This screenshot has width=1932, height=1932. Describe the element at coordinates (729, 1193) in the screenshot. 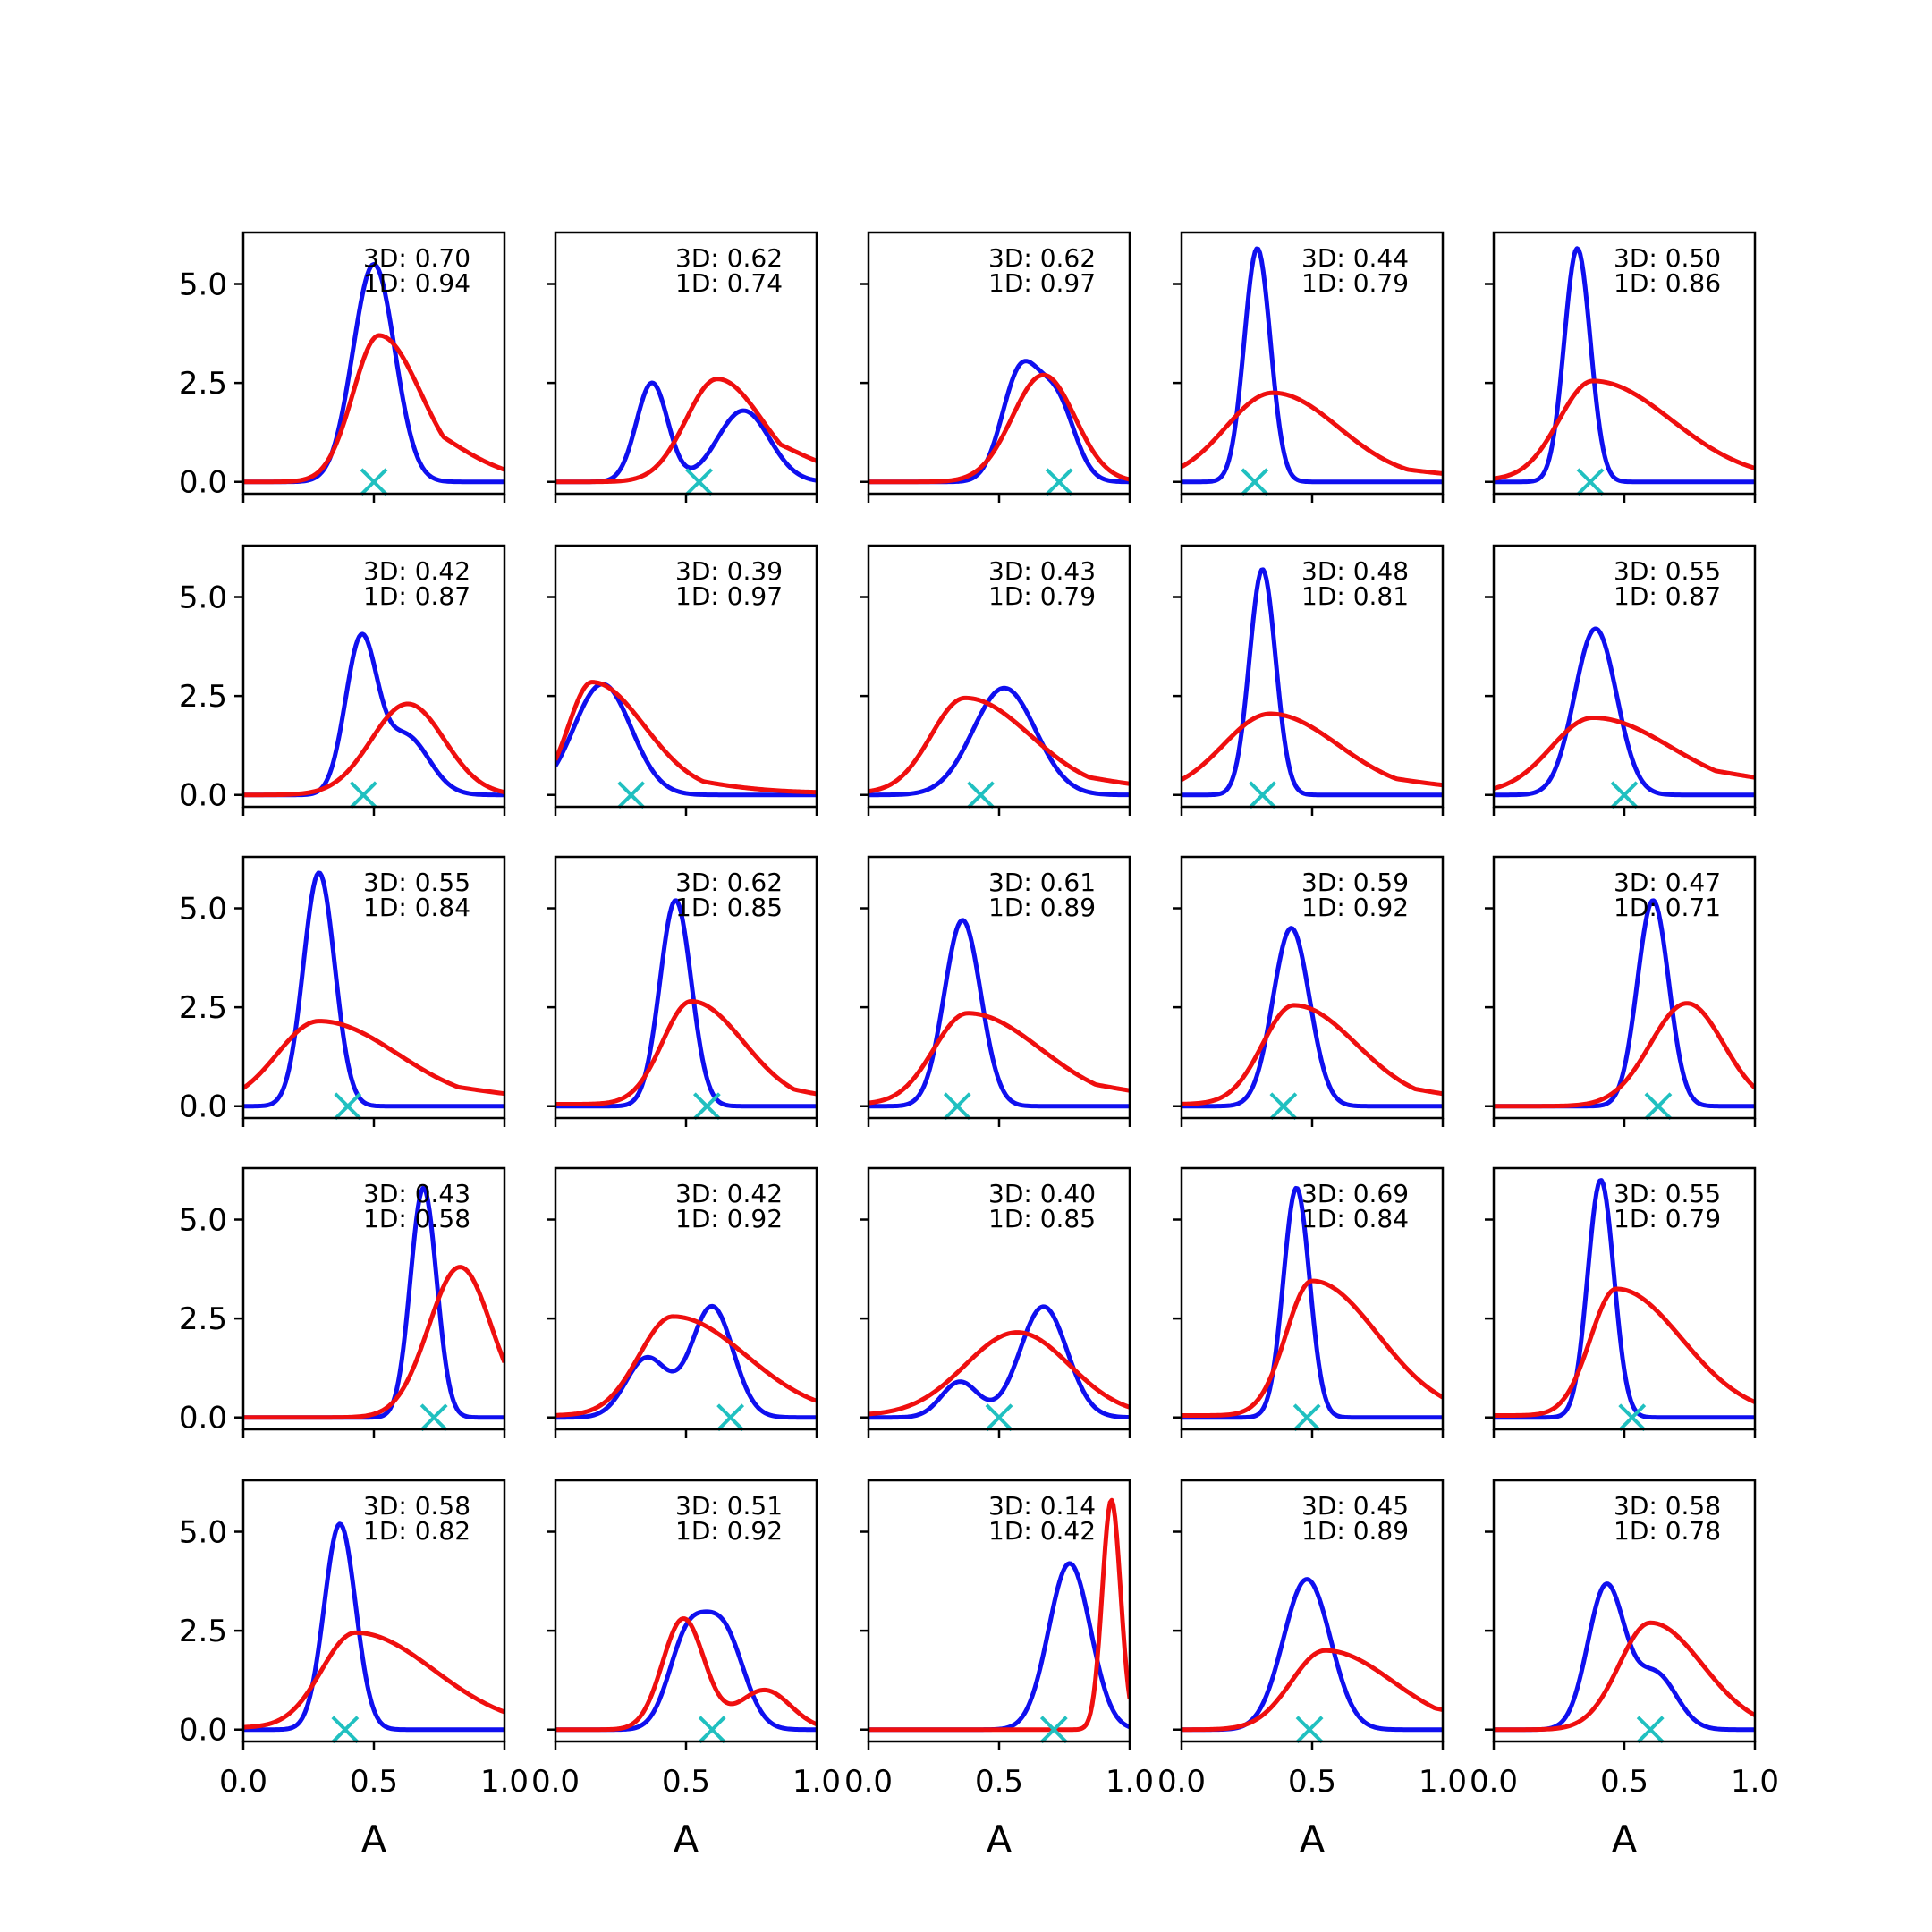

I see `annotation-3d: 3D: 0.42` at that location.